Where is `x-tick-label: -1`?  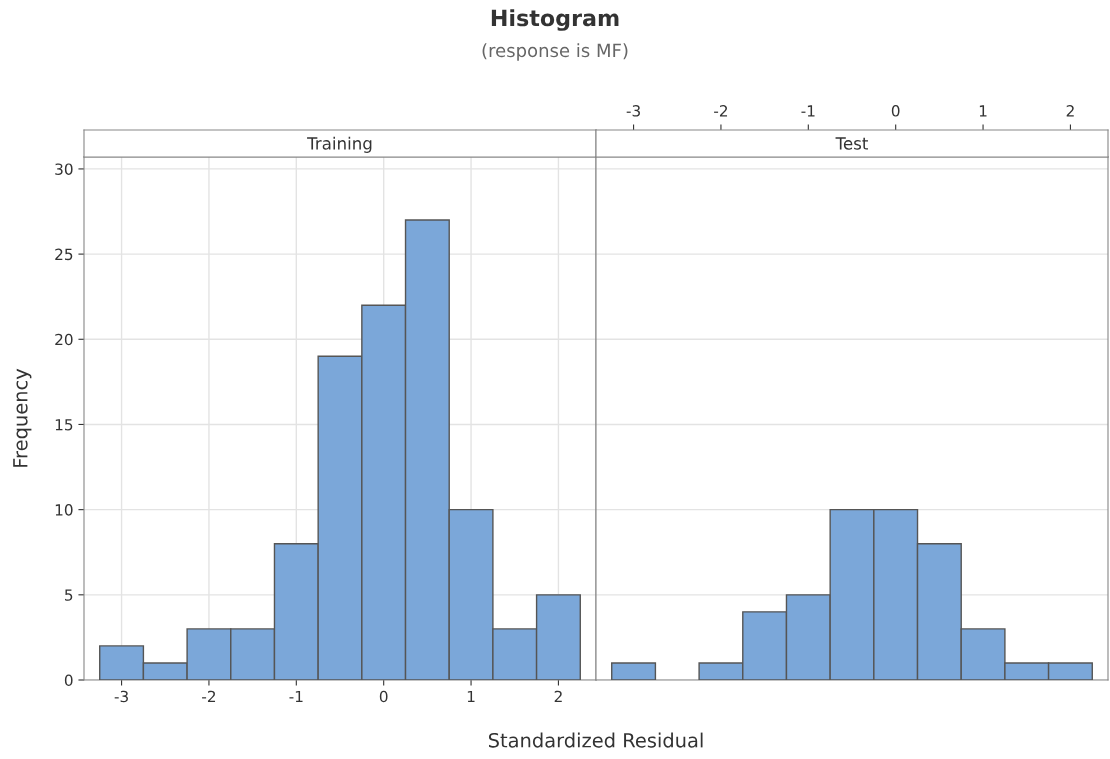 x-tick-label: -1 is located at coordinates (296, 696).